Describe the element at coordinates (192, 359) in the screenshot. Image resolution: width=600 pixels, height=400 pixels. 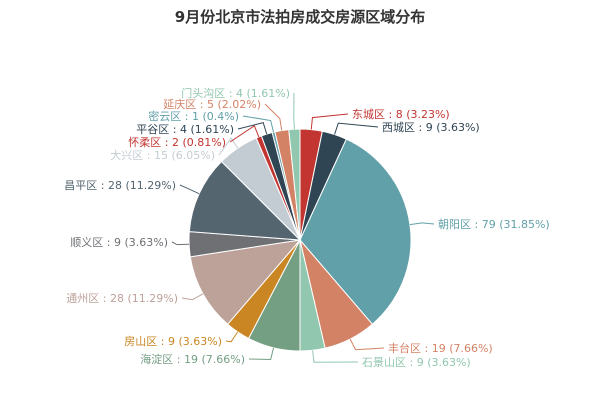
I see `slice-label: 海淀区 : 19 (7.66%)` at that location.